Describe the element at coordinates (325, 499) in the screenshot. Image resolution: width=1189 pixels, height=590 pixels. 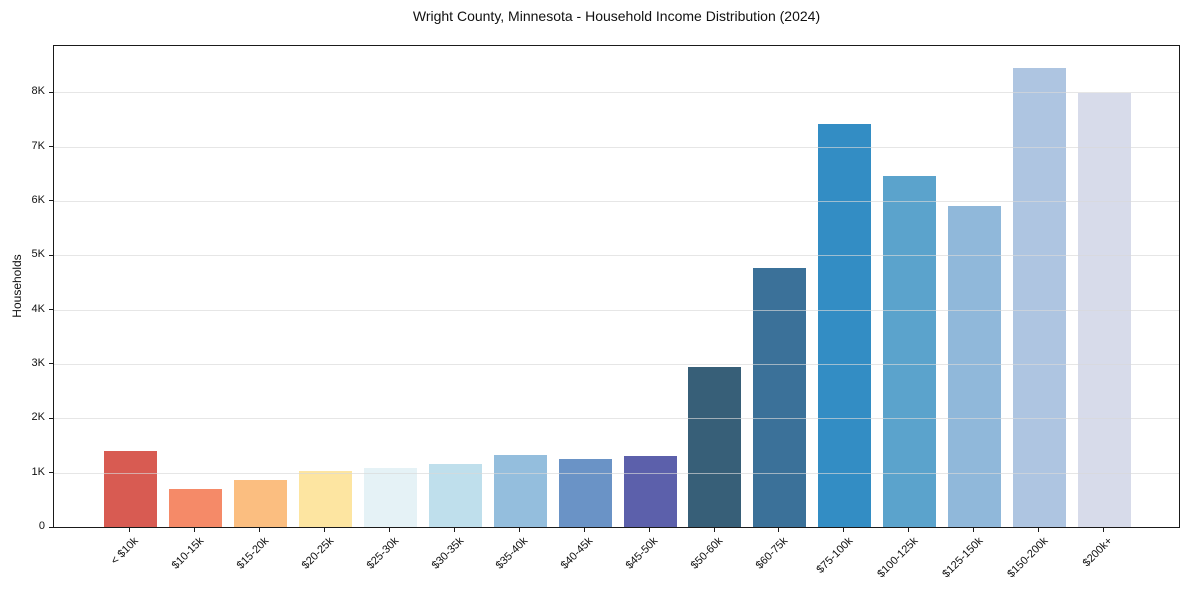
I see `bar-20-25k` at that location.